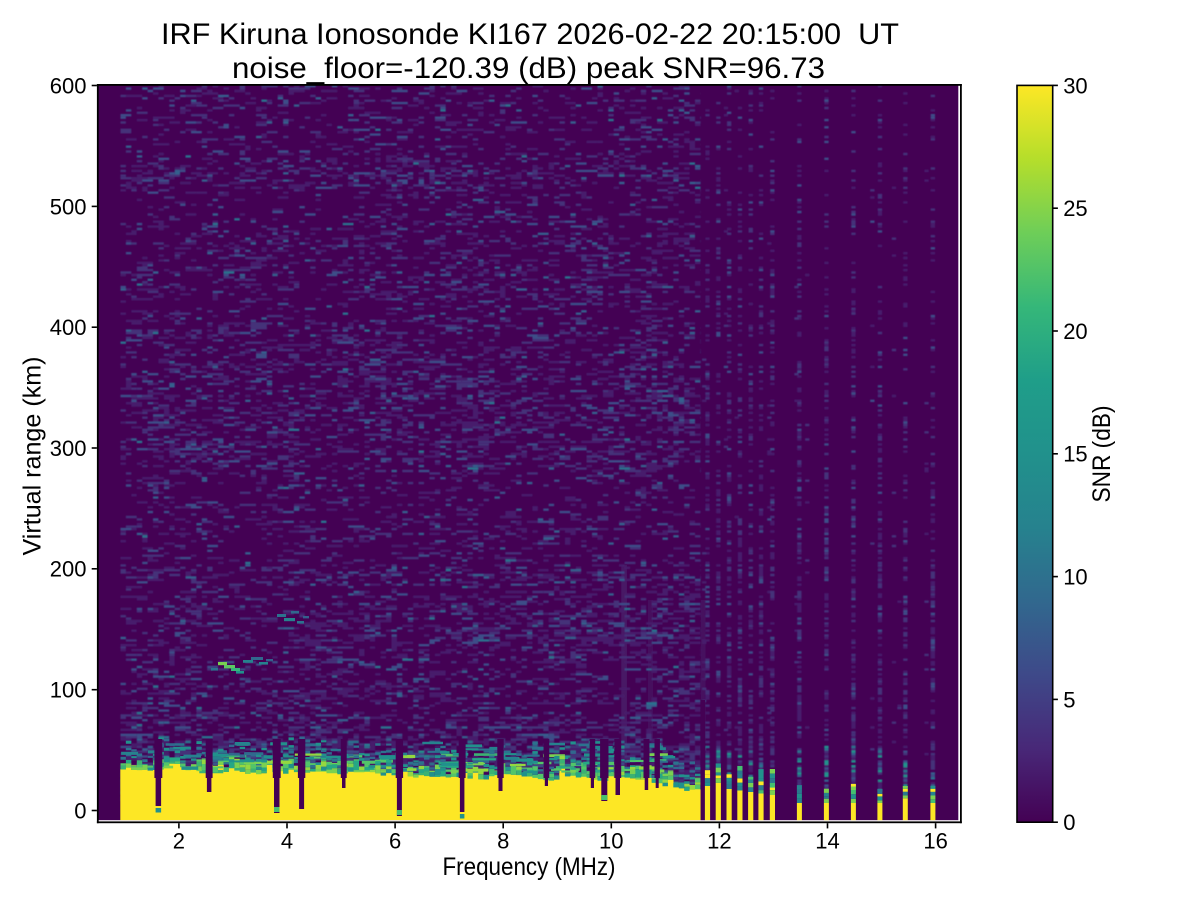 The height and width of the screenshot is (900, 1200). What do you see at coordinates (529, 867) in the screenshot?
I see `svg-text: Frequency (MHz)` at bounding box center [529, 867].